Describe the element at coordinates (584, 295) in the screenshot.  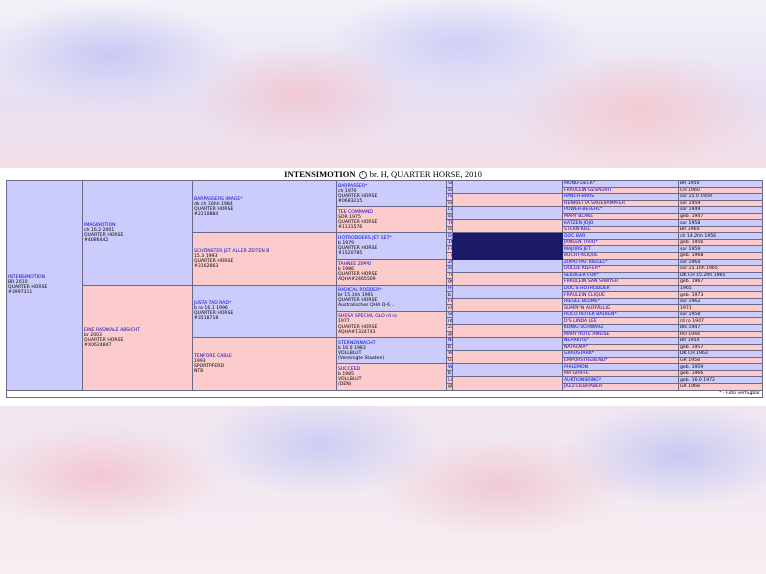
I see `ancestor-gen6-name-link: FRÄULEIN CLIQUE` at that location.